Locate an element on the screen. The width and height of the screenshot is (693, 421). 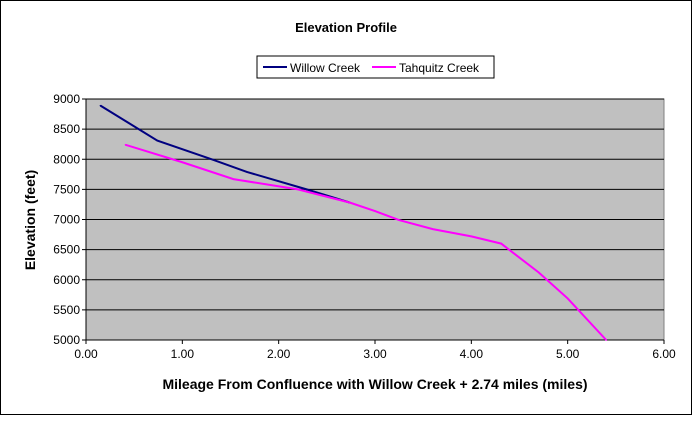
x-tick-label: 6.00 is located at coordinates (664, 354).